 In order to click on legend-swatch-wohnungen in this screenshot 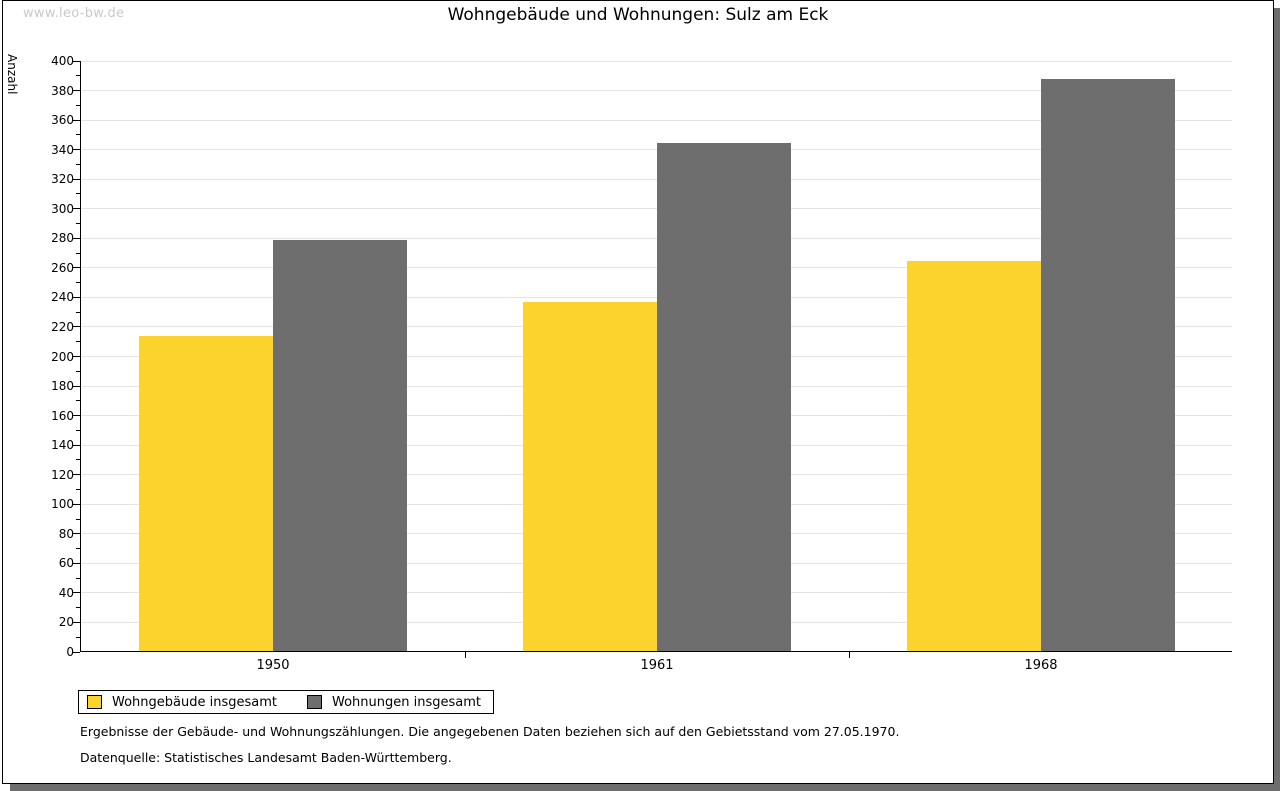, I will do `click(314, 702)`.